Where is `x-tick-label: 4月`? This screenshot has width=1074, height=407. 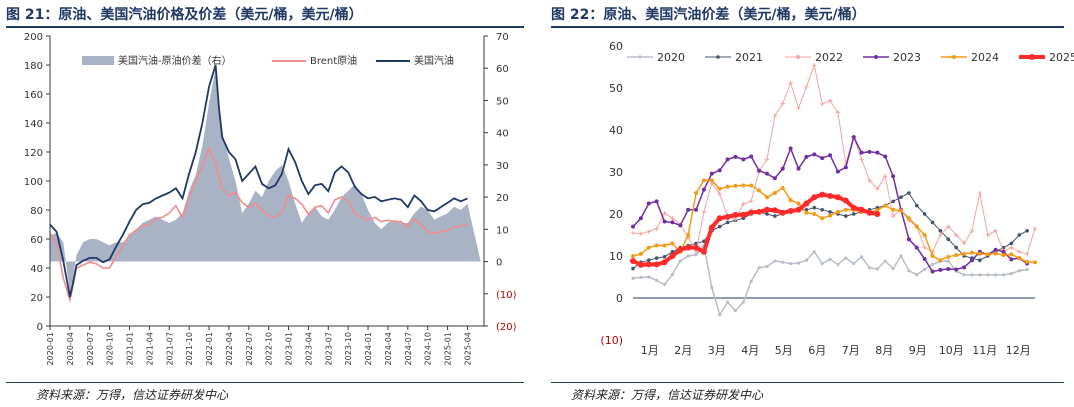
x-tick-label: 4月 is located at coordinates (750, 350).